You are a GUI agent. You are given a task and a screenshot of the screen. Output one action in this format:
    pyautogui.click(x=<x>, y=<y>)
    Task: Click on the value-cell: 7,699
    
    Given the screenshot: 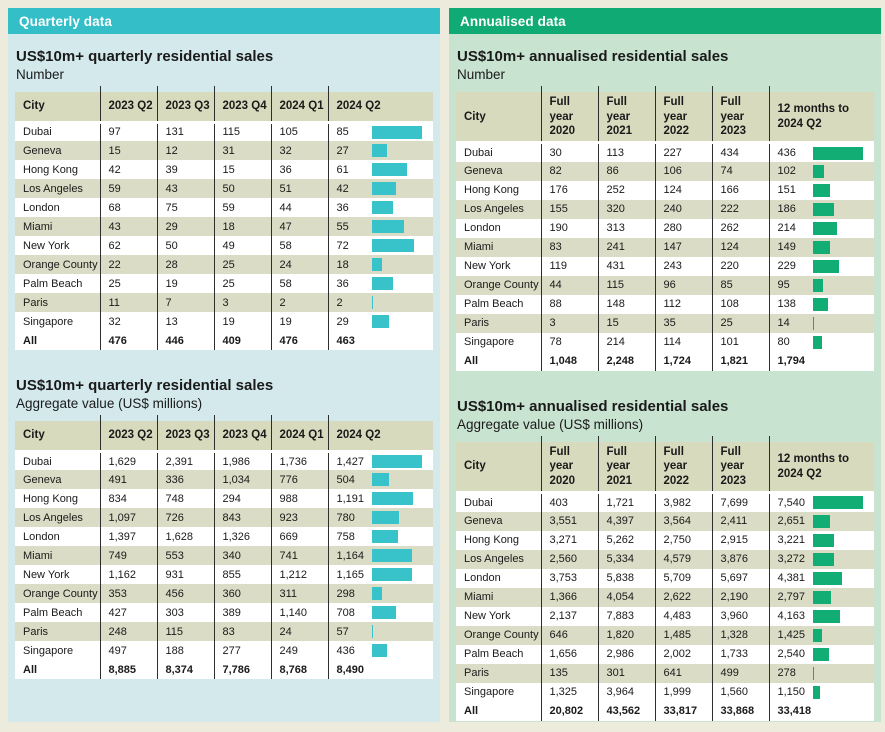 What is the action you would take?
    pyautogui.click(x=740, y=502)
    